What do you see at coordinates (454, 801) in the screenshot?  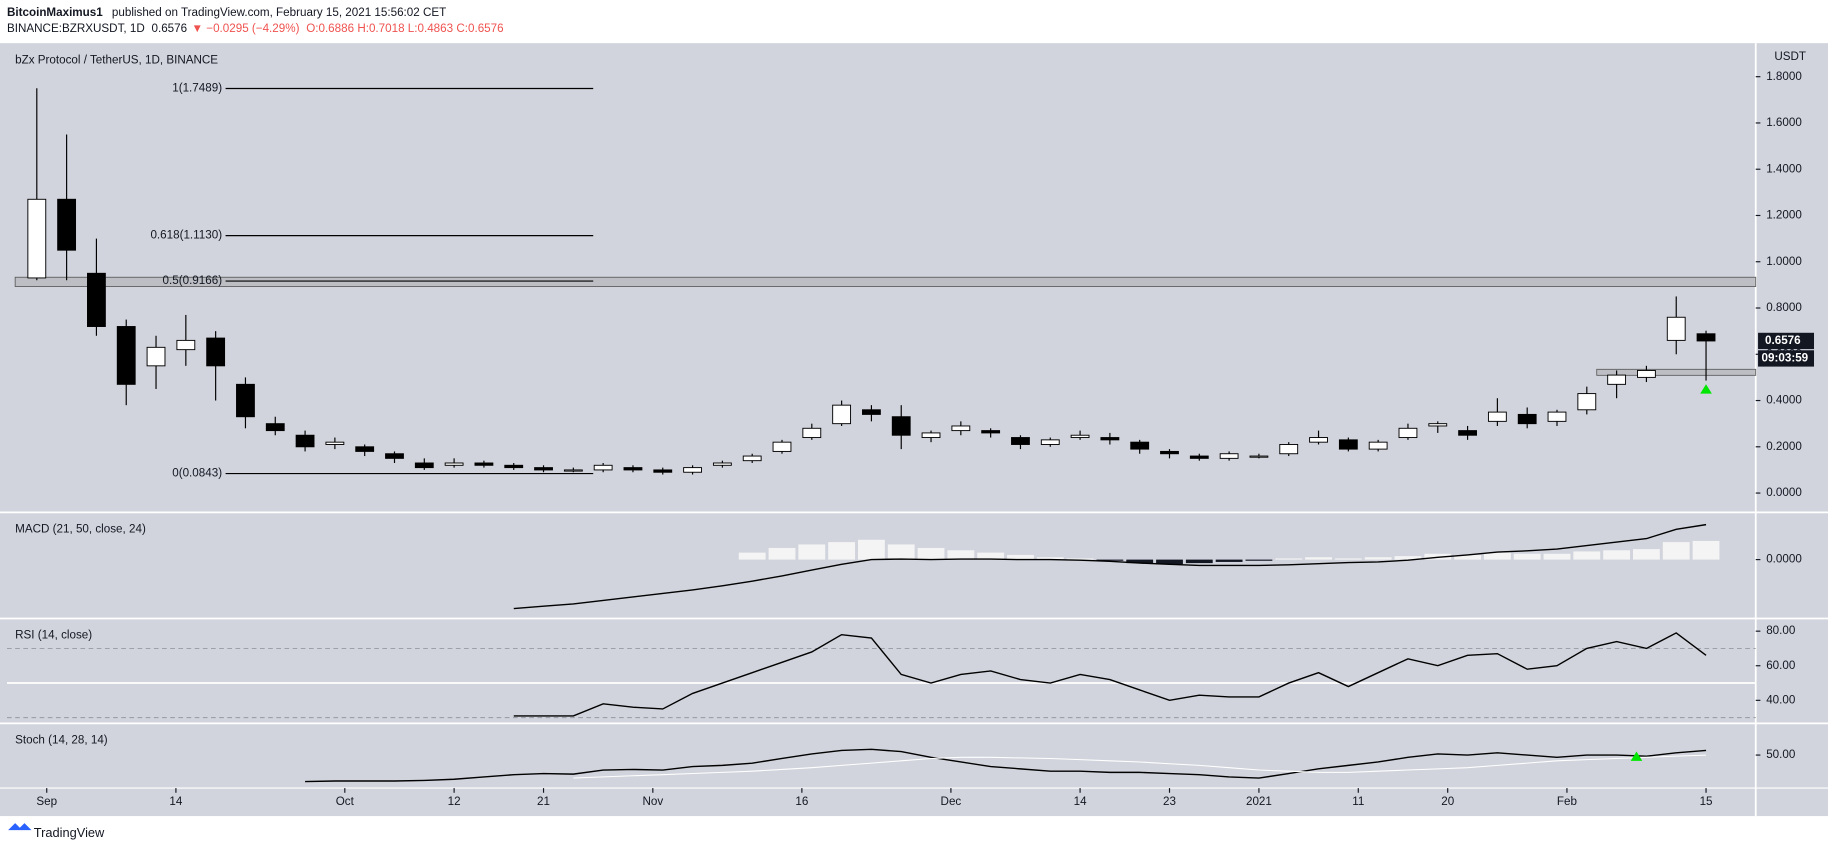 I see `x-tick-label: 12` at bounding box center [454, 801].